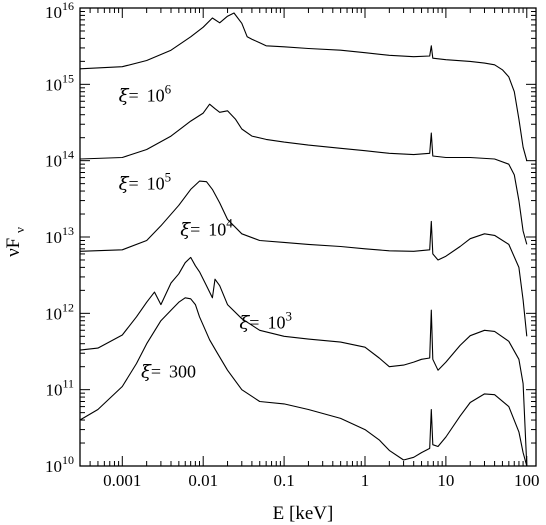 This screenshot has height=525, width=546. I want to click on annotation-exponent: 3, so click(288, 316).